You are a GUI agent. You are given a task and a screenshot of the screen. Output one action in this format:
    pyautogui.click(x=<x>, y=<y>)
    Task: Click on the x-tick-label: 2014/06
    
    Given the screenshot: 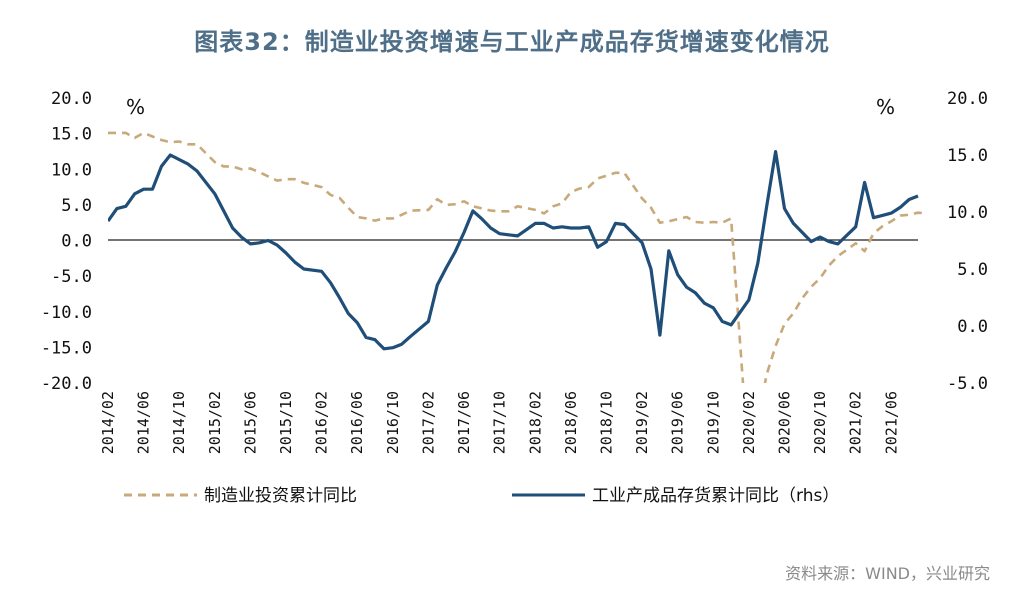 What is the action you would take?
    pyautogui.click(x=144, y=422)
    